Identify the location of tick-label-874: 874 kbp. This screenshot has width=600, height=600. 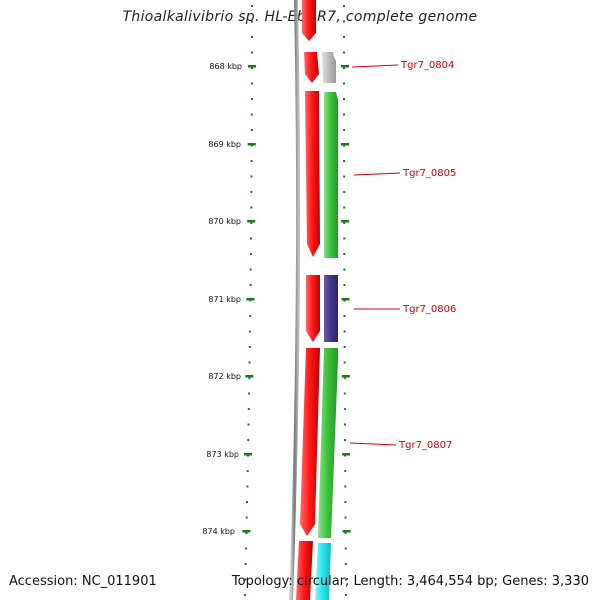
(218, 531).